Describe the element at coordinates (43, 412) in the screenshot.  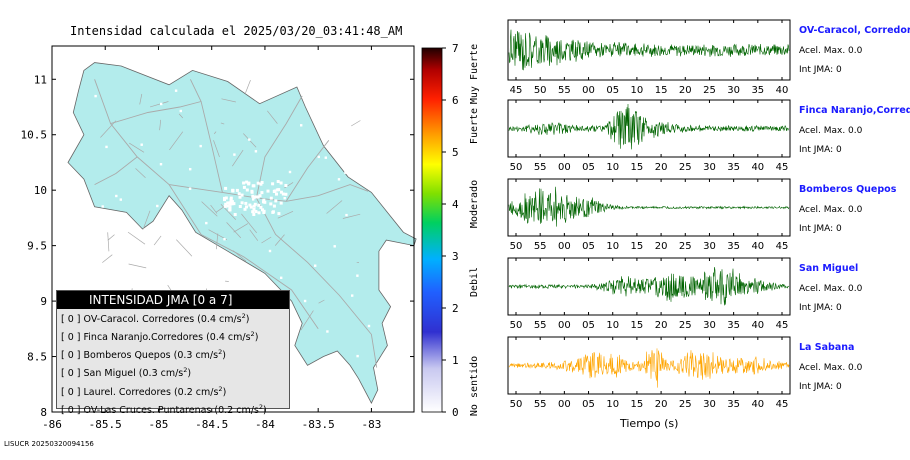
I see `y-tick-label: 8` at that location.